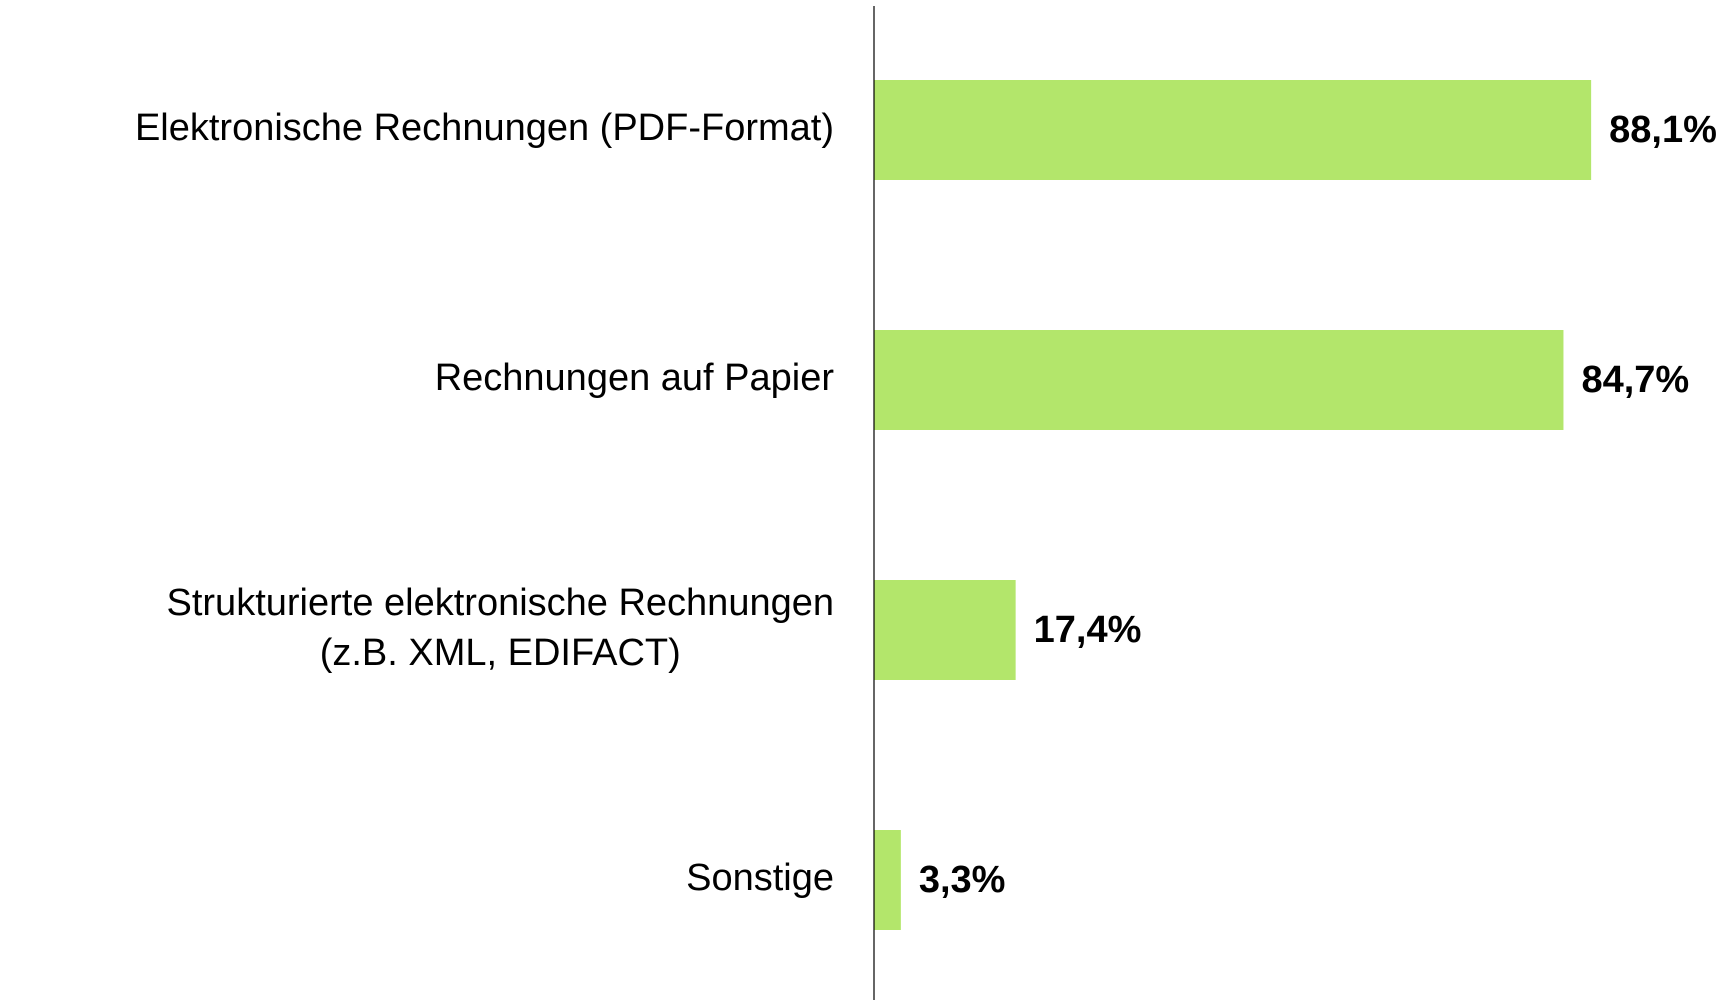  I want to click on value-label: 3,3%, so click(962, 880).